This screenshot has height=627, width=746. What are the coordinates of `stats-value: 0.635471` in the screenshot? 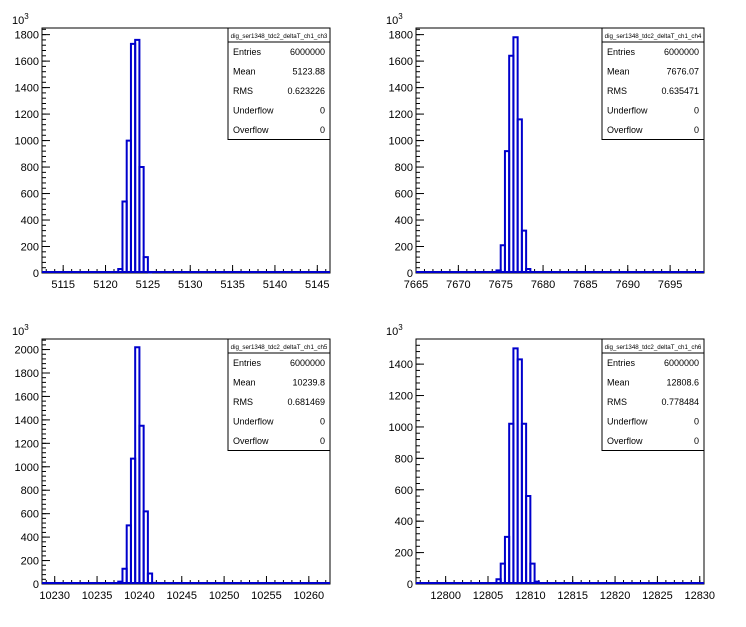 It's located at (680, 91).